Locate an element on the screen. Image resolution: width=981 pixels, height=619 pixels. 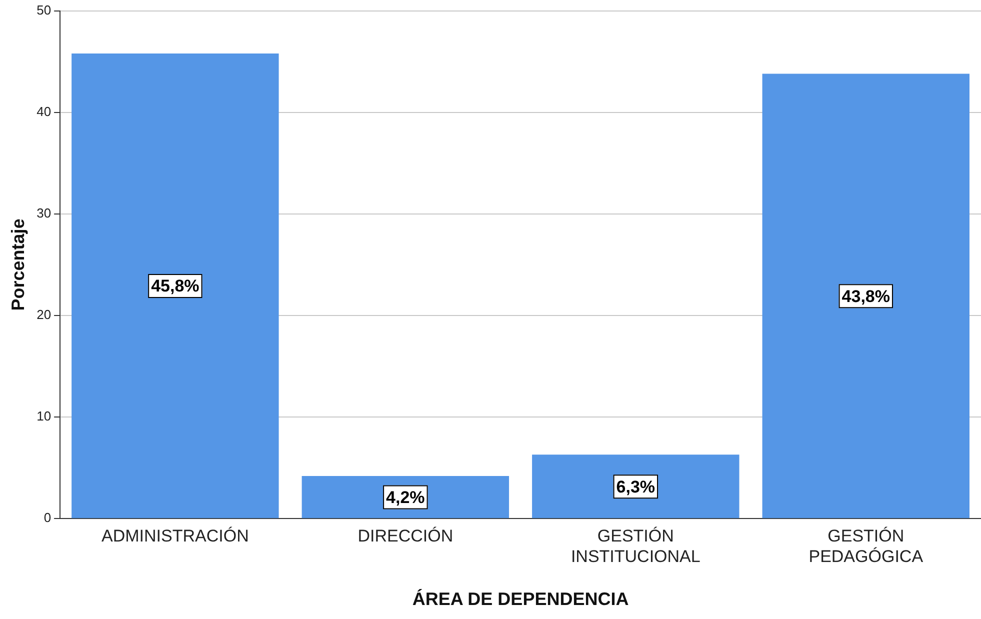
data-label: 43,8% is located at coordinates (866, 296).